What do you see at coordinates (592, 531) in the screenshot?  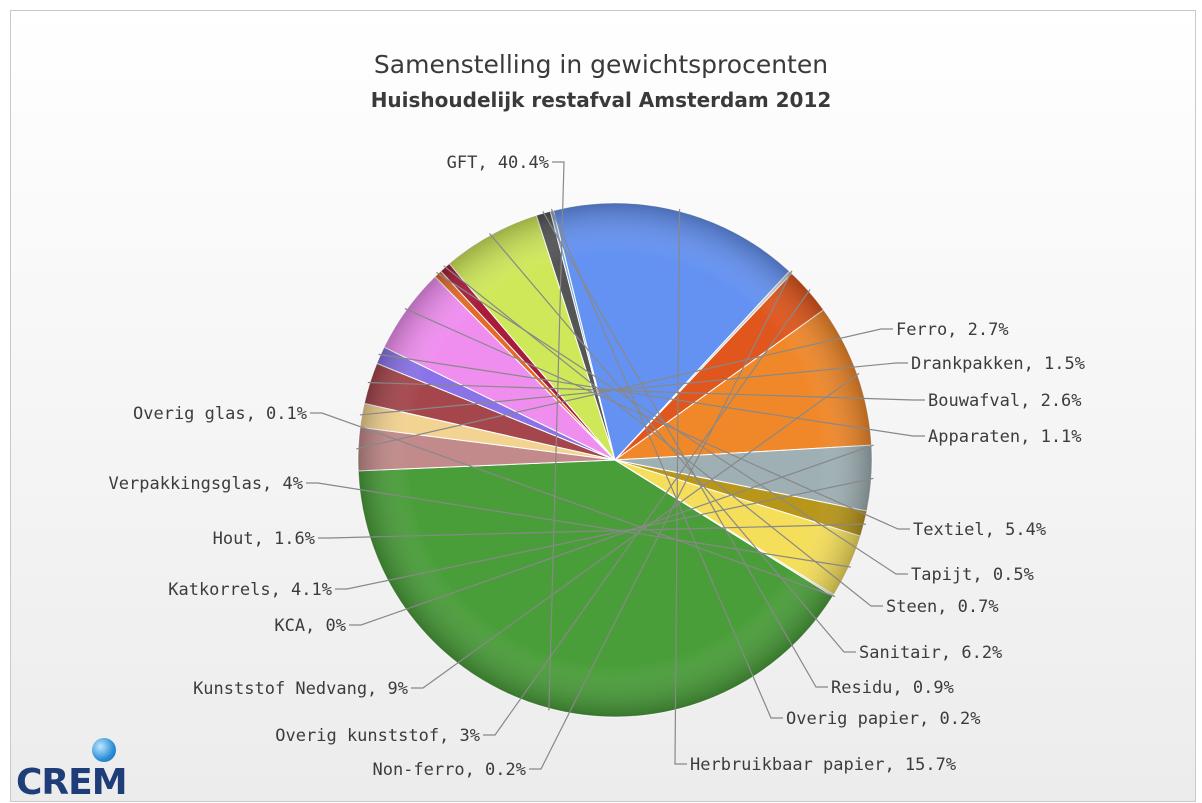 I see `leader-line-hout` at bounding box center [592, 531].